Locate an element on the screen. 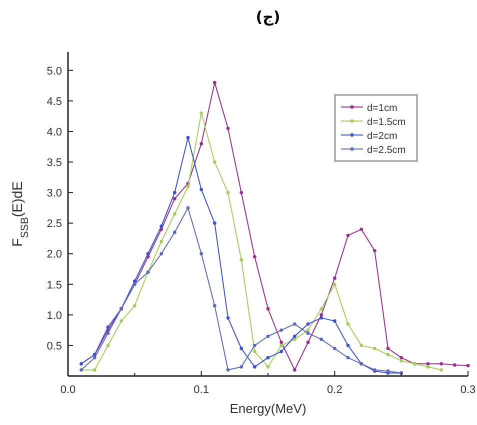 This screenshot has width=477, height=425. y-tick-label: 3.0 is located at coordinates (54, 194).